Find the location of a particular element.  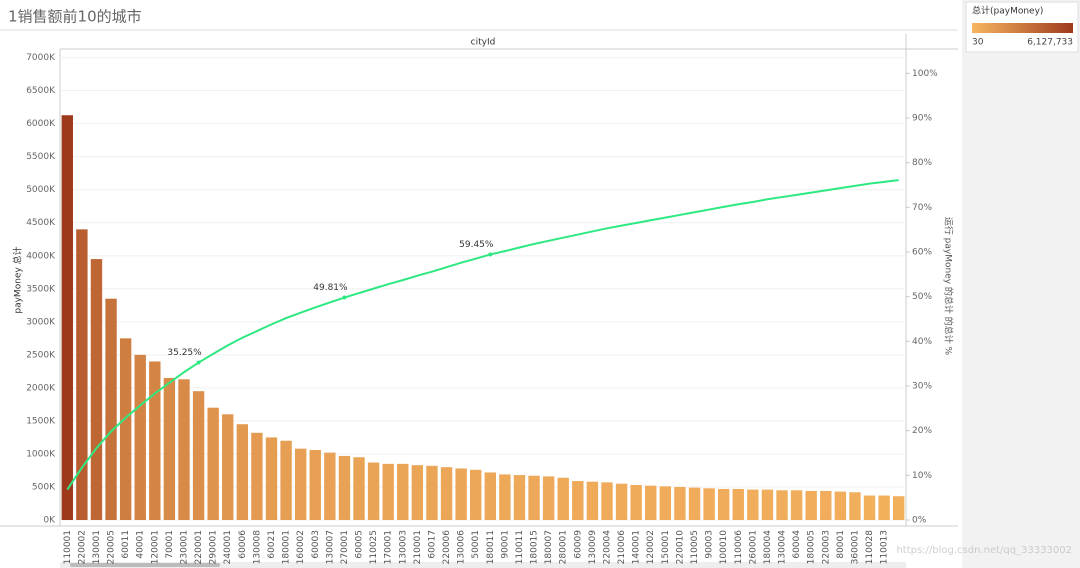

x-tick-label: 50001 is located at coordinates (476, 544).